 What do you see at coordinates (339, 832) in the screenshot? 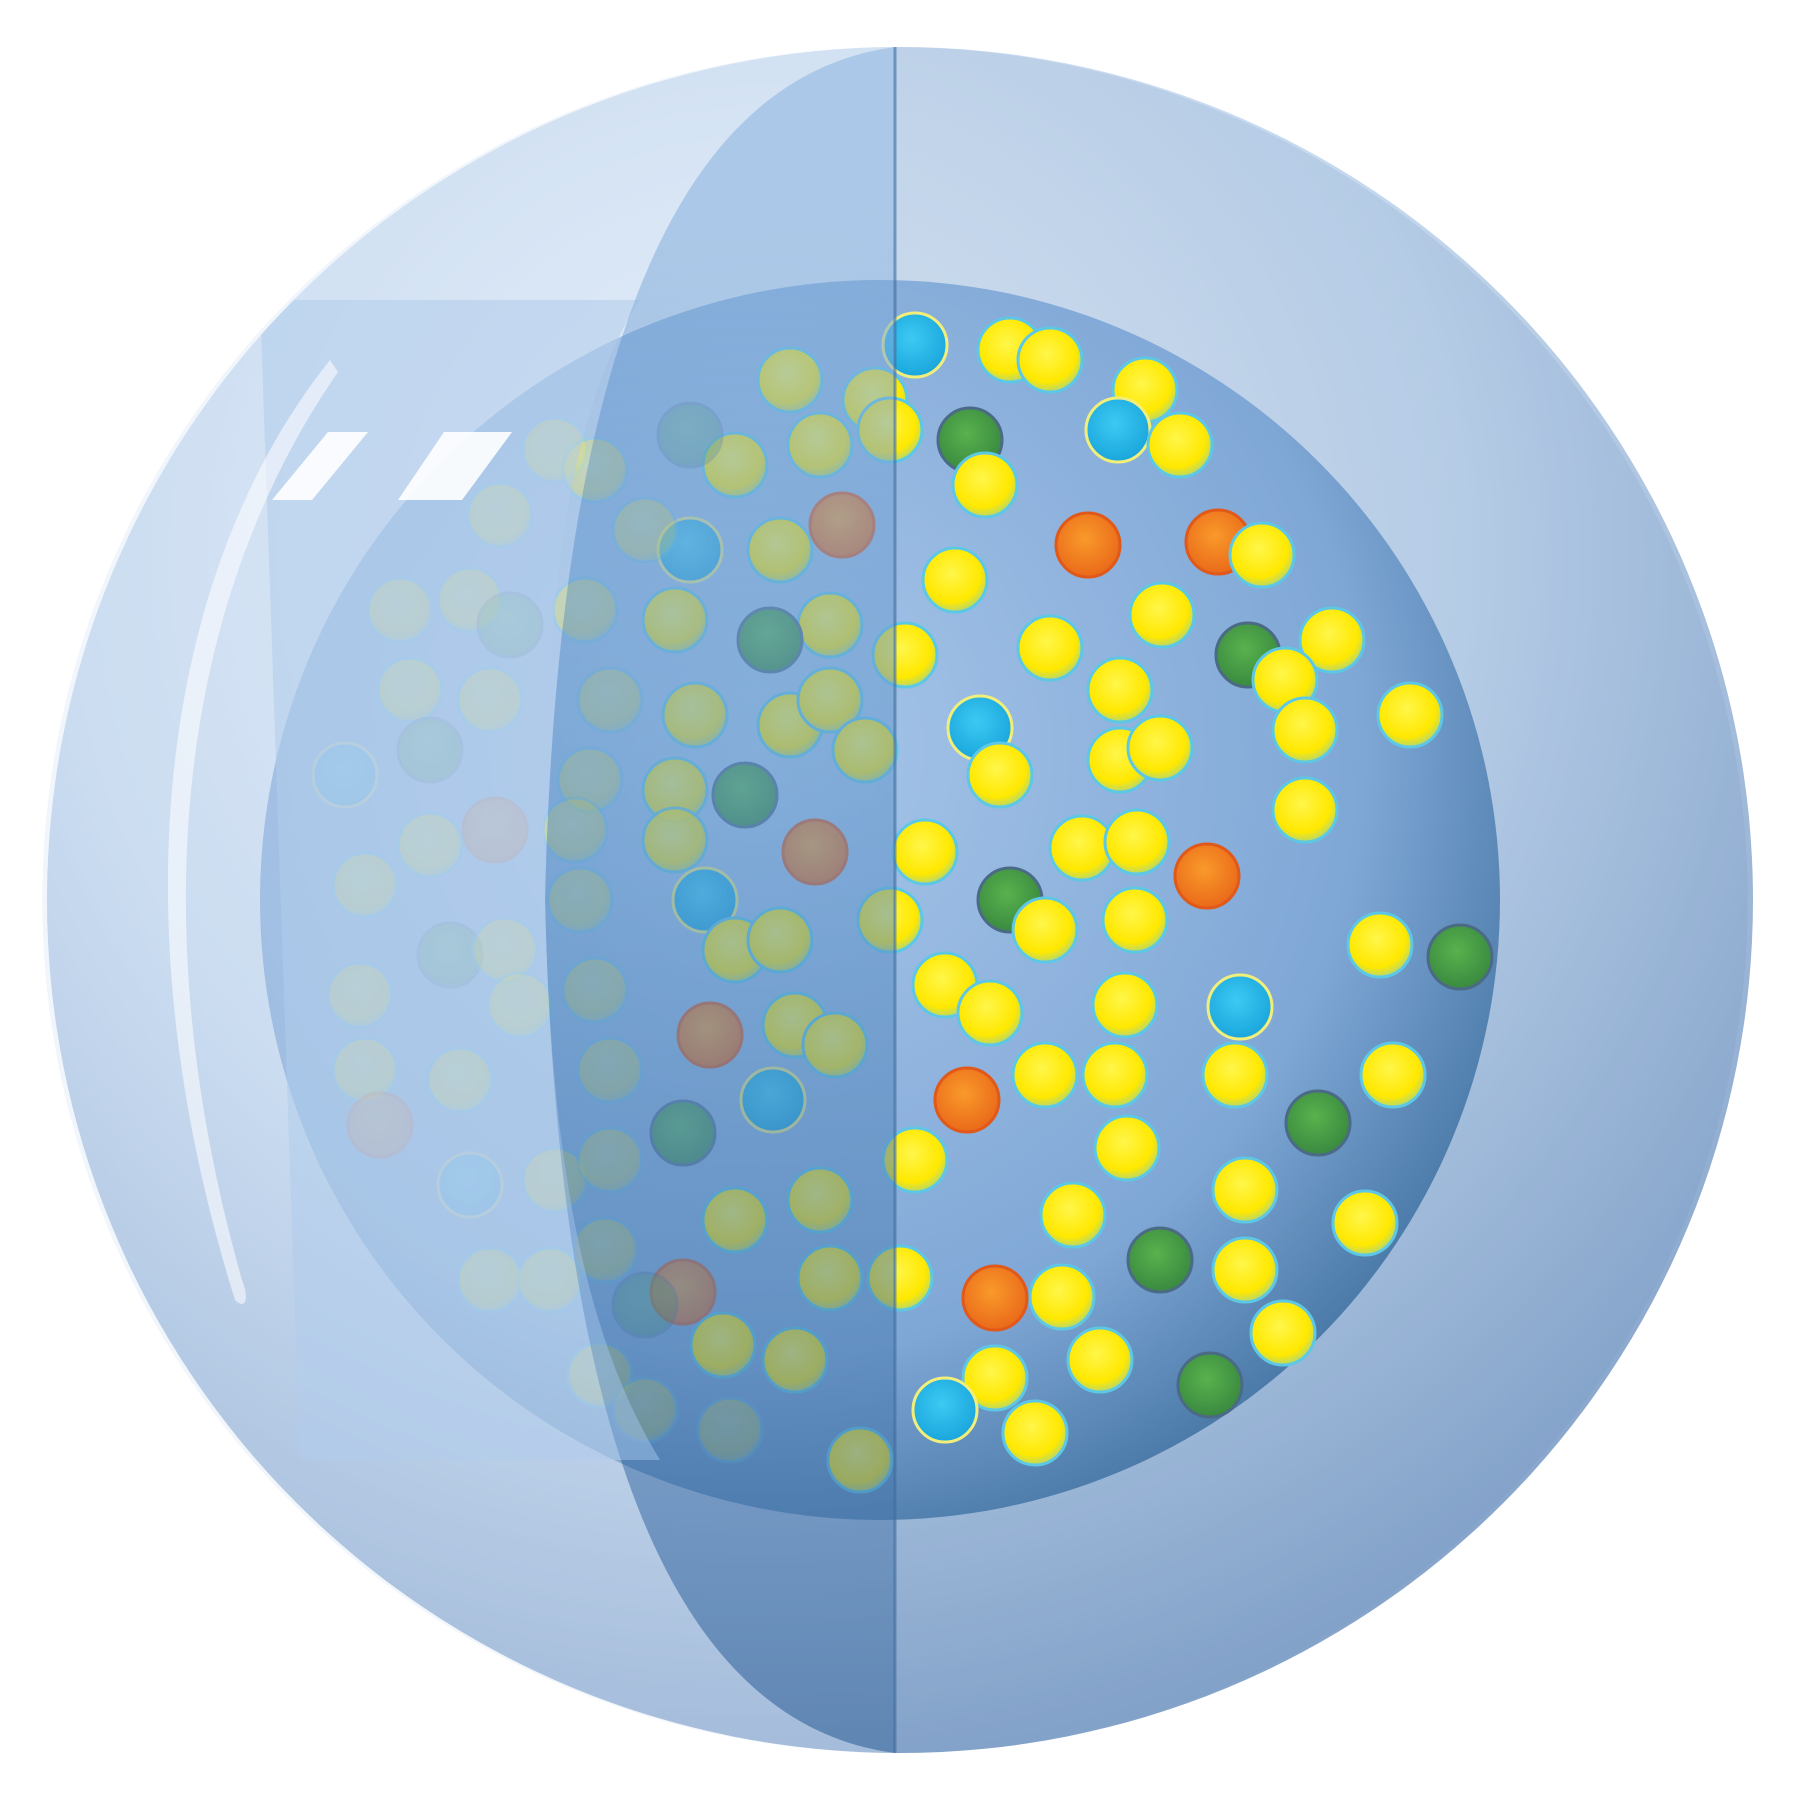
I see `gloss-highlight` at bounding box center [339, 832].